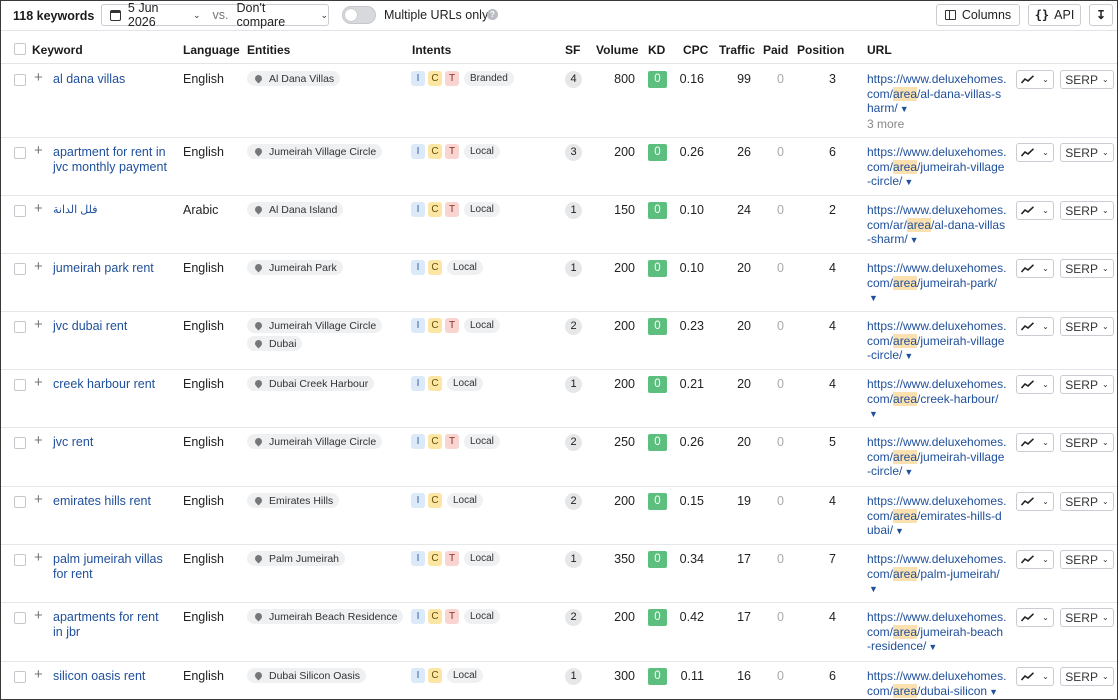 The height and width of the screenshot is (700, 1118). Describe the element at coordinates (737, 50) in the screenshot. I see `col-traffic: Traffic` at that location.